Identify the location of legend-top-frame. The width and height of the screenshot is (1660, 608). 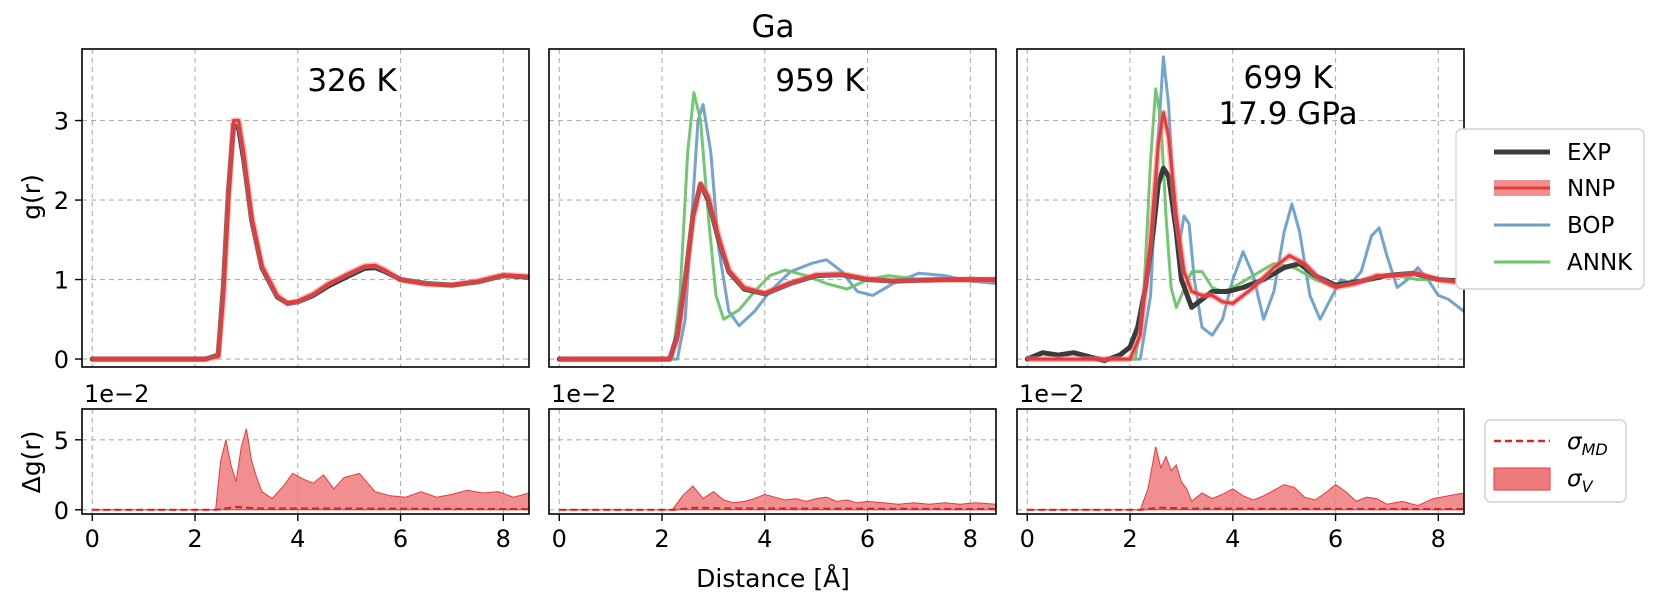
(1550, 209).